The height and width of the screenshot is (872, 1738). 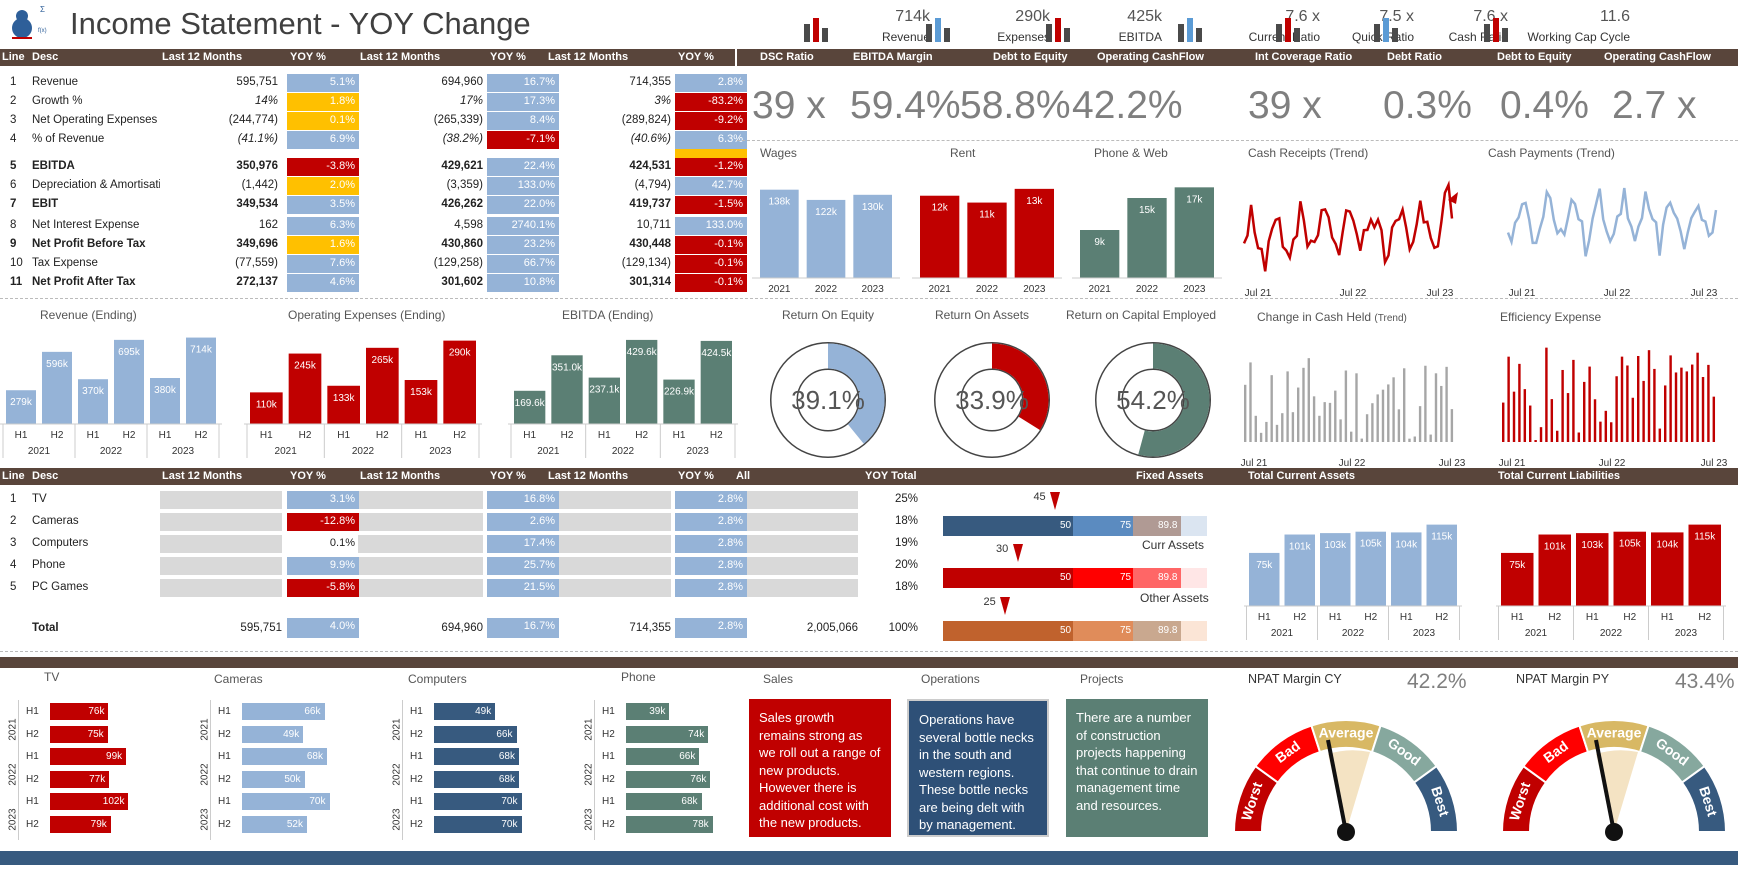 I want to click on spike-chart-11: Jul 21 Jul 22 Jul 23, so click(x=1353, y=413).